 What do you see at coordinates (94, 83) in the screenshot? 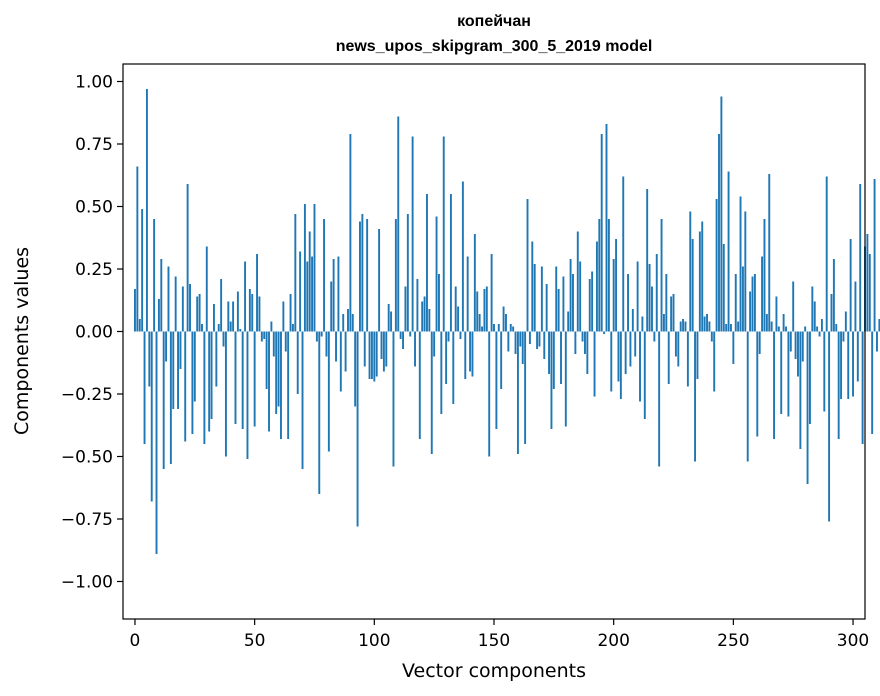
I see `y-tick-label: 1.00` at bounding box center [94, 83].